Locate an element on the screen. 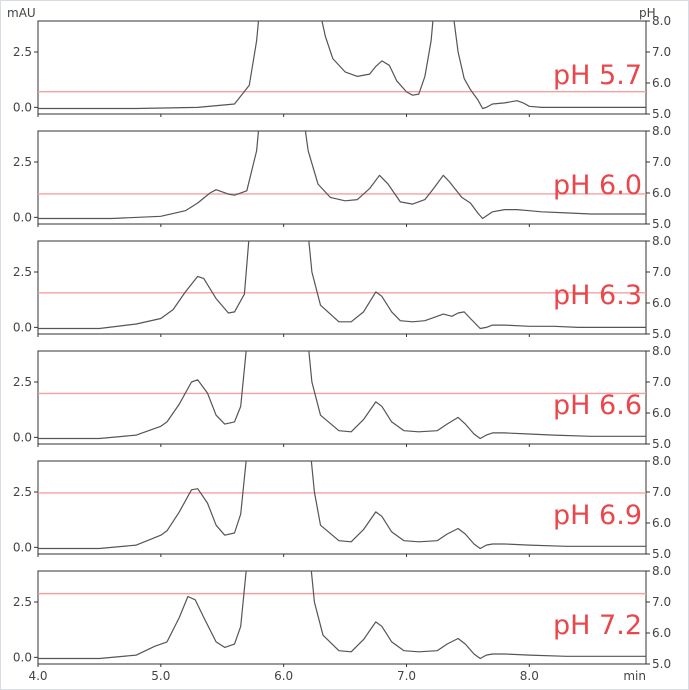 The width and height of the screenshot is (689, 690). panel-2: 0.0 2.5 5.0 6.0 7.0 8.0 pH 6.0 is located at coordinates (342, 177).